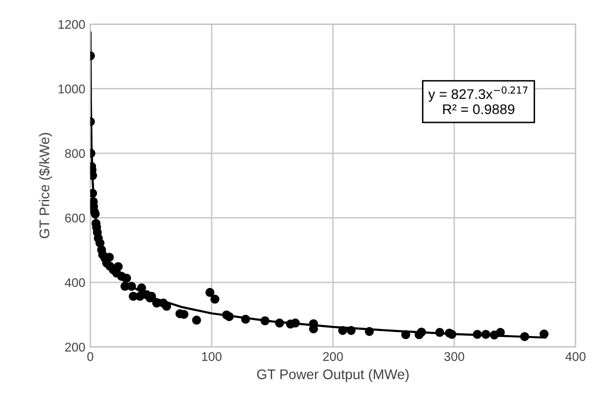 Image resolution: width=594 pixels, height=417 pixels. I want to click on y-axis-title: GT Price ($/kWe), so click(45, 185).